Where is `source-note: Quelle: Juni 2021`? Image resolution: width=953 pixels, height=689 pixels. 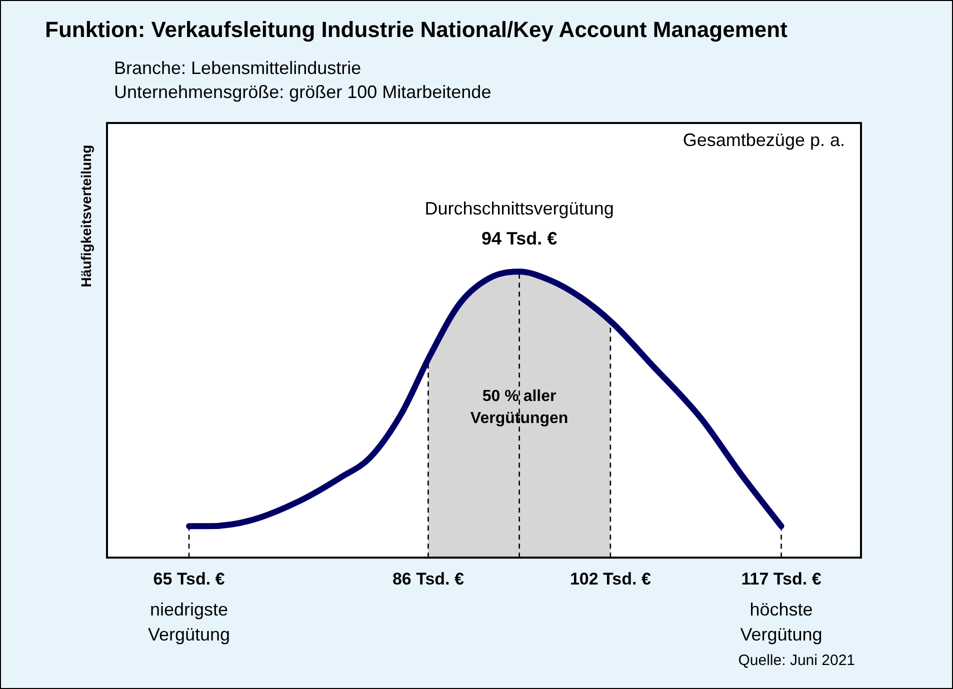 source-note: Quelle: Juni 2021 is located at coordinates (796, 661).